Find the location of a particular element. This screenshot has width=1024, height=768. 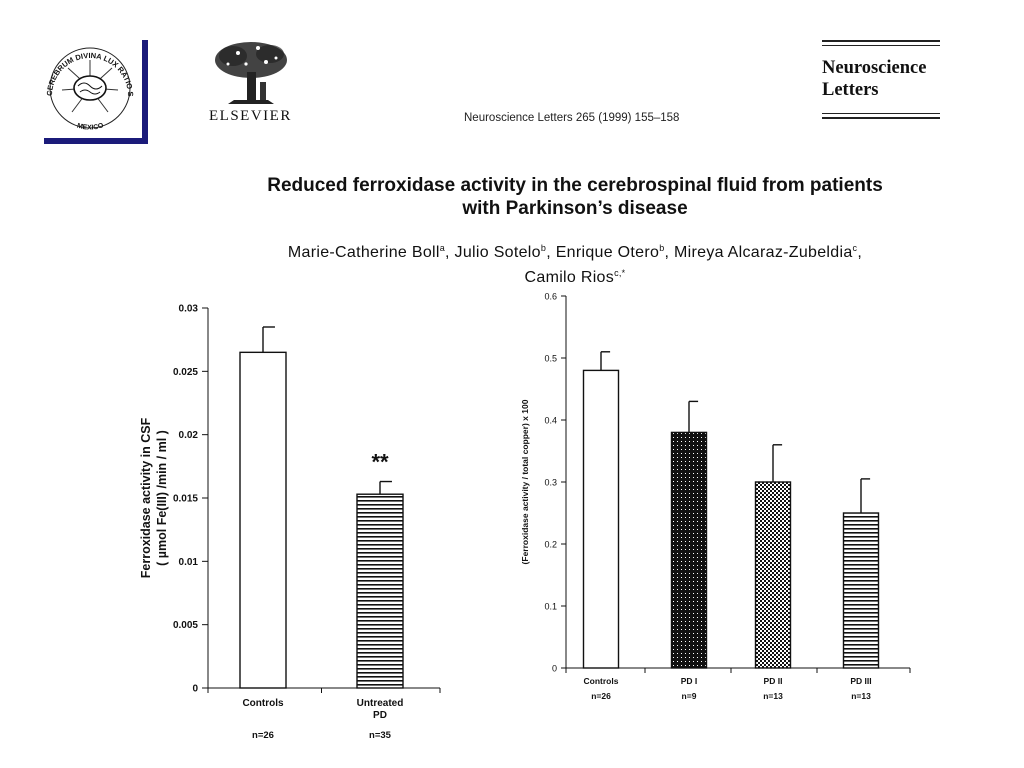

n-label: n=35 is located at coordinates (380, 735).